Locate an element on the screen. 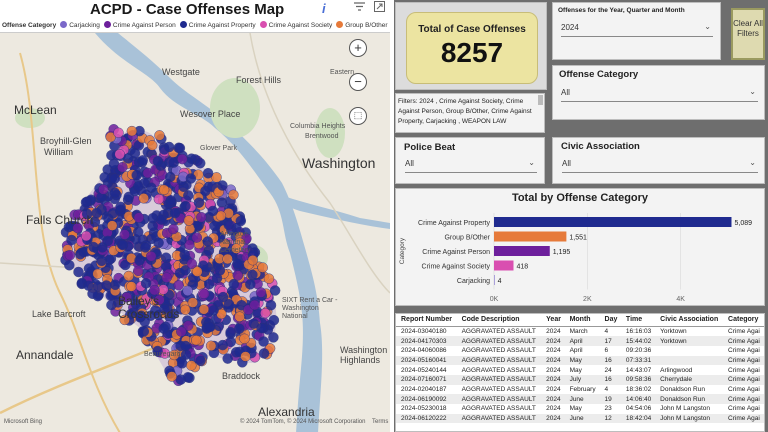  x-tick-label: 4K is located at coordinates (680, 299).